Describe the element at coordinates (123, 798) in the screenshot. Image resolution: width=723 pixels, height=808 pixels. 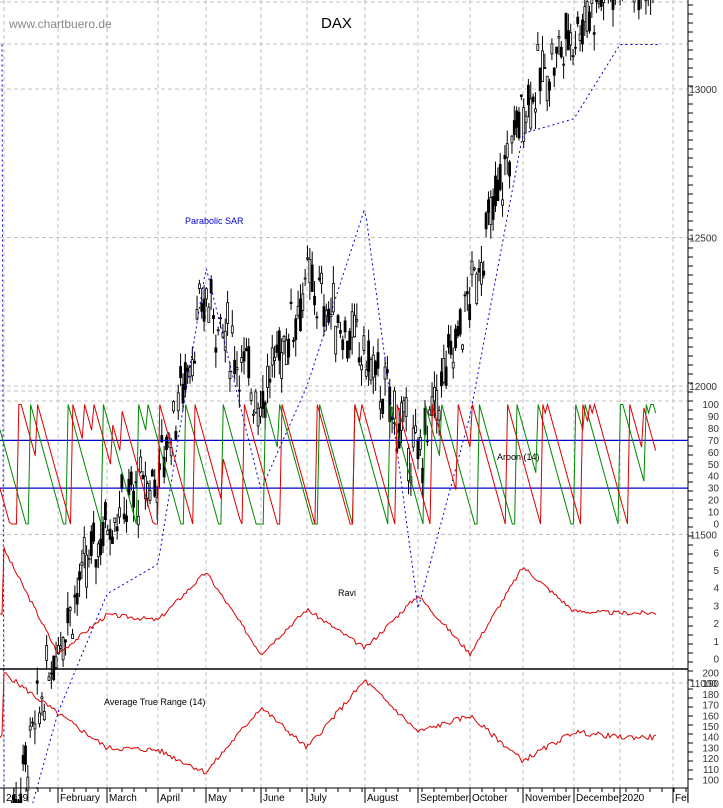
I see `month-label: March` at that location.